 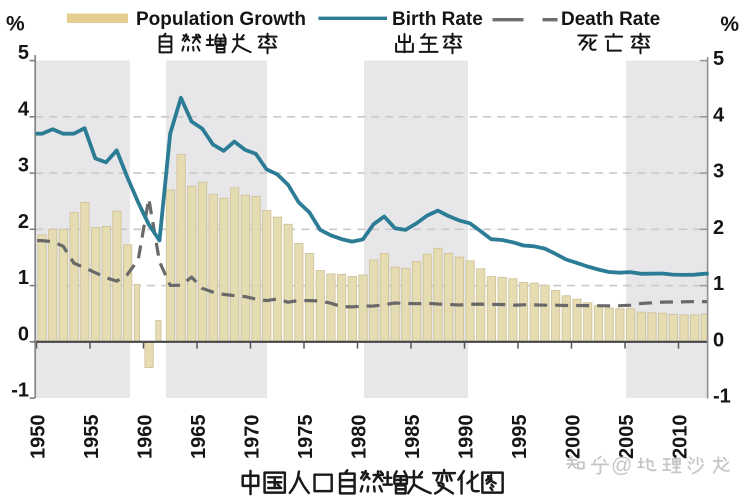 I want to click on svg-text: 2010, so click(x=681, y=437).